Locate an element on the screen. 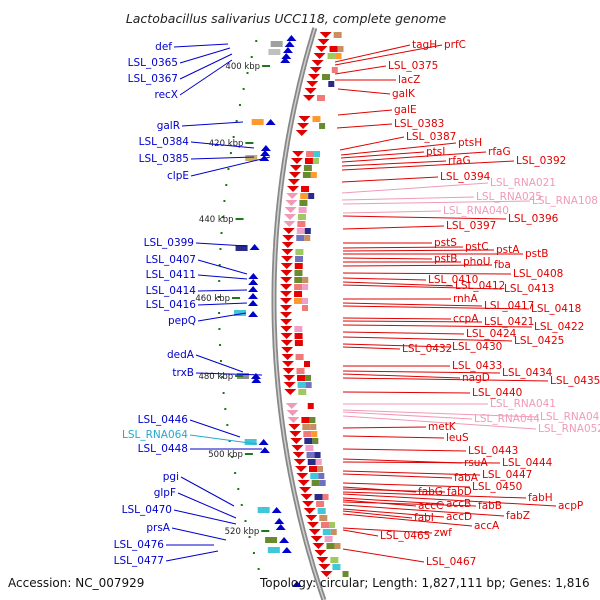 The width and height of the screenshot is (600, 600). gene-label: LSL_0394 is located at coordinates (465, 177).